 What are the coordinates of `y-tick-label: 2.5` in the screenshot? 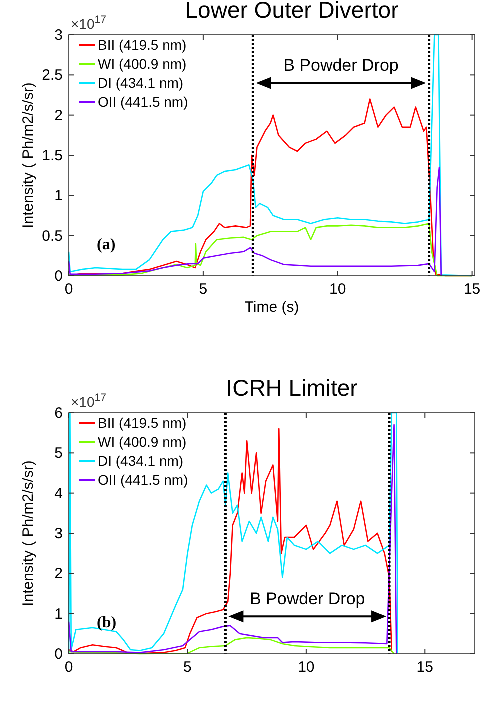 It's located at (52, 75).